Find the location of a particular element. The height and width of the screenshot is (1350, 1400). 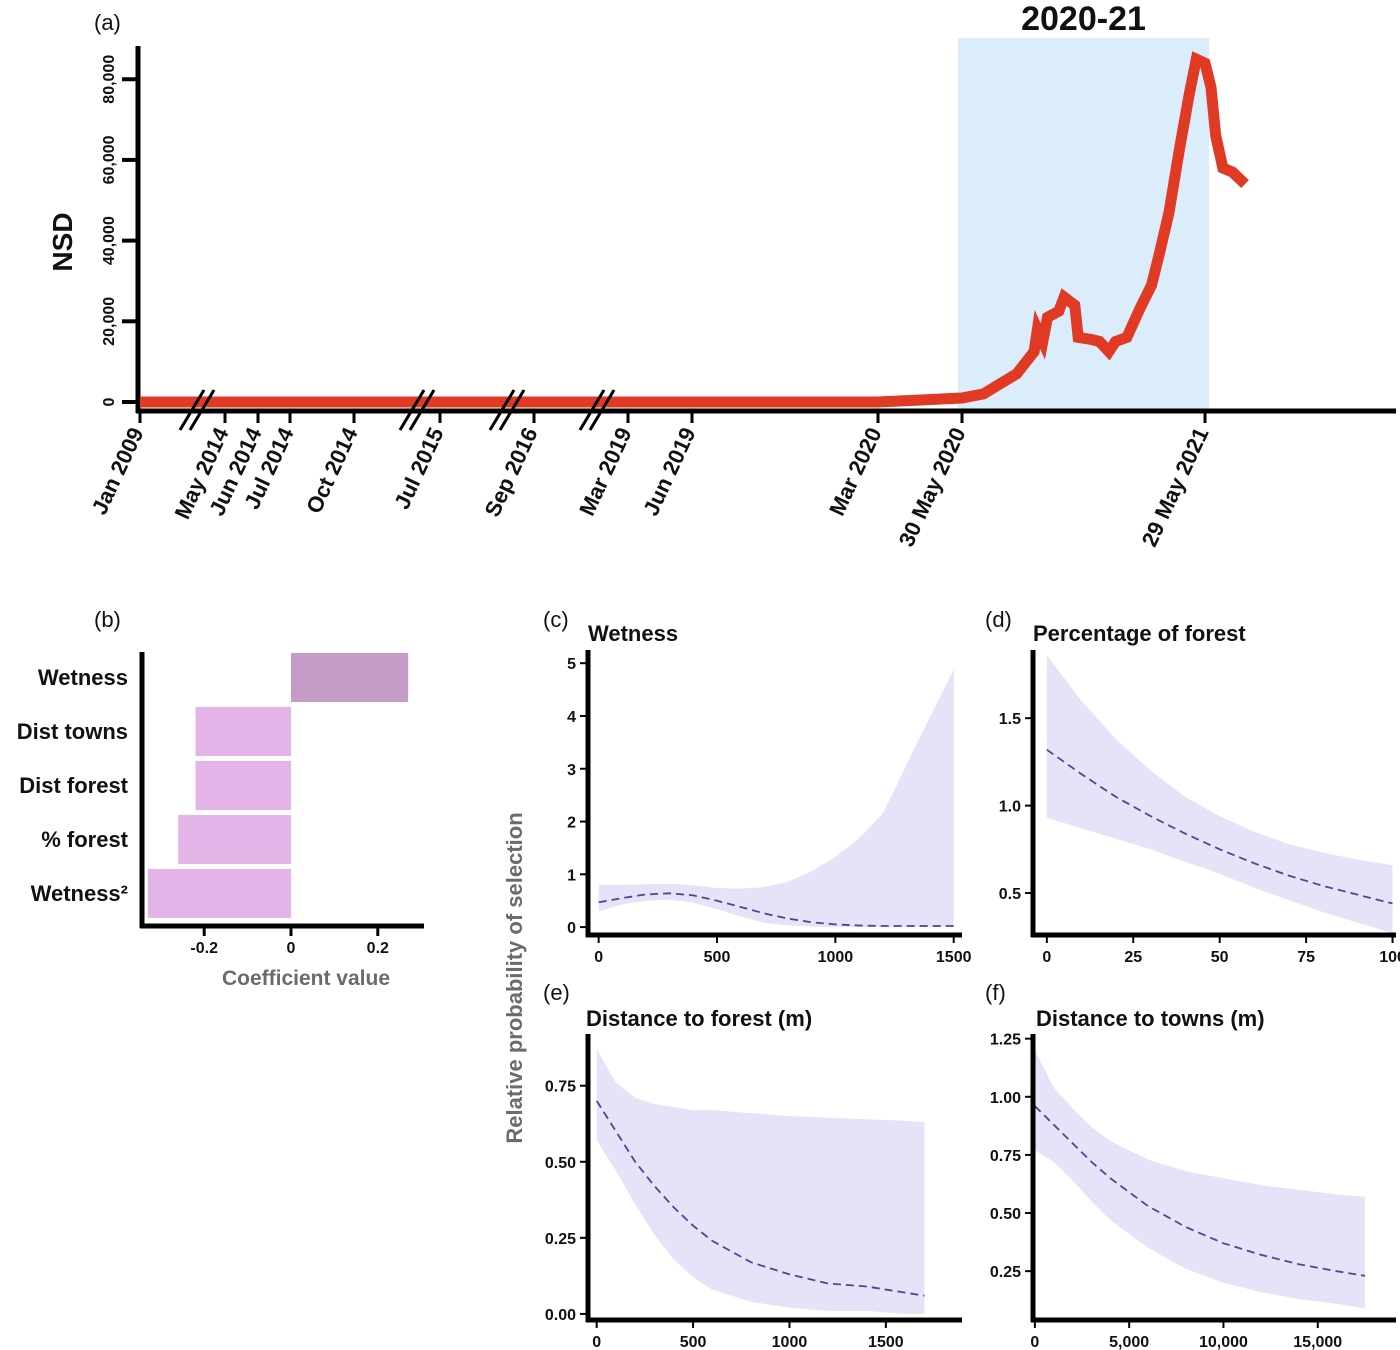

panel-b-letter: (b) is located at coordinates (107, 619).